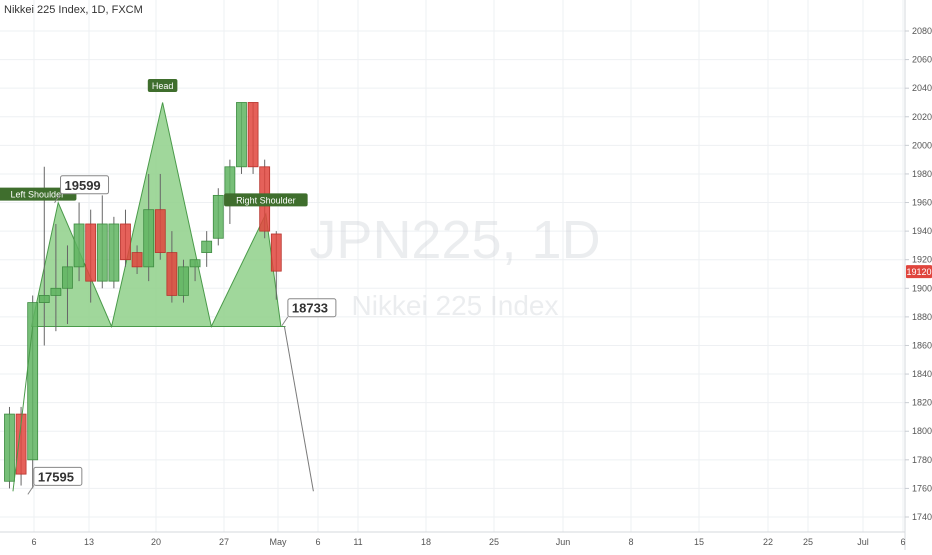 The image size is (932, 555). I want to click on x-tick-label: Jul, so click(863, 542).